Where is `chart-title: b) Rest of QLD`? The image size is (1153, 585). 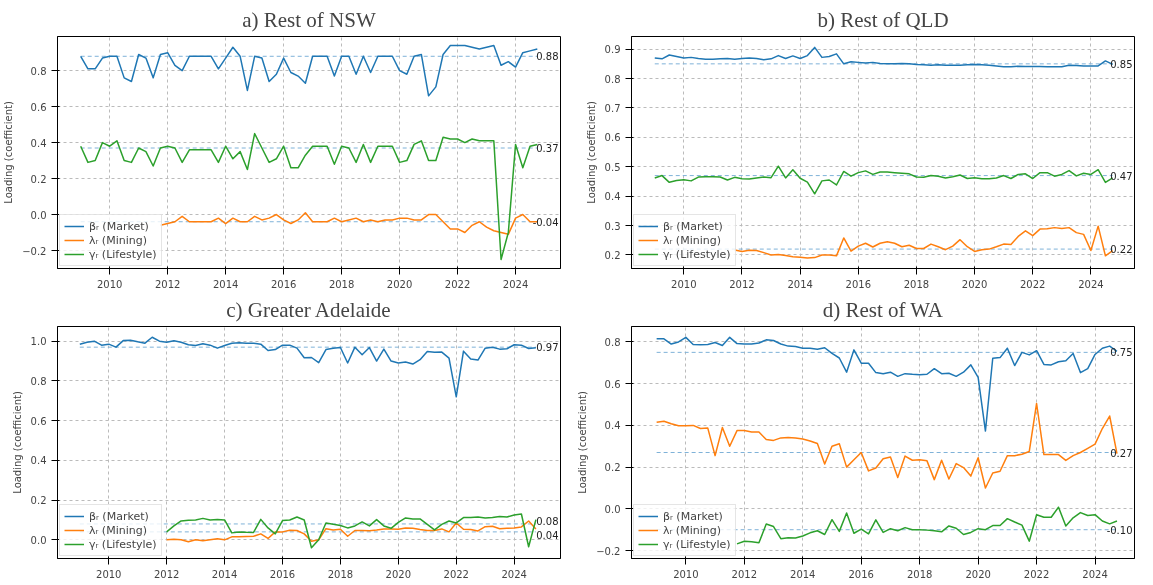 chart-title: b) Rest of QLD is located at coordinates (883, 19).